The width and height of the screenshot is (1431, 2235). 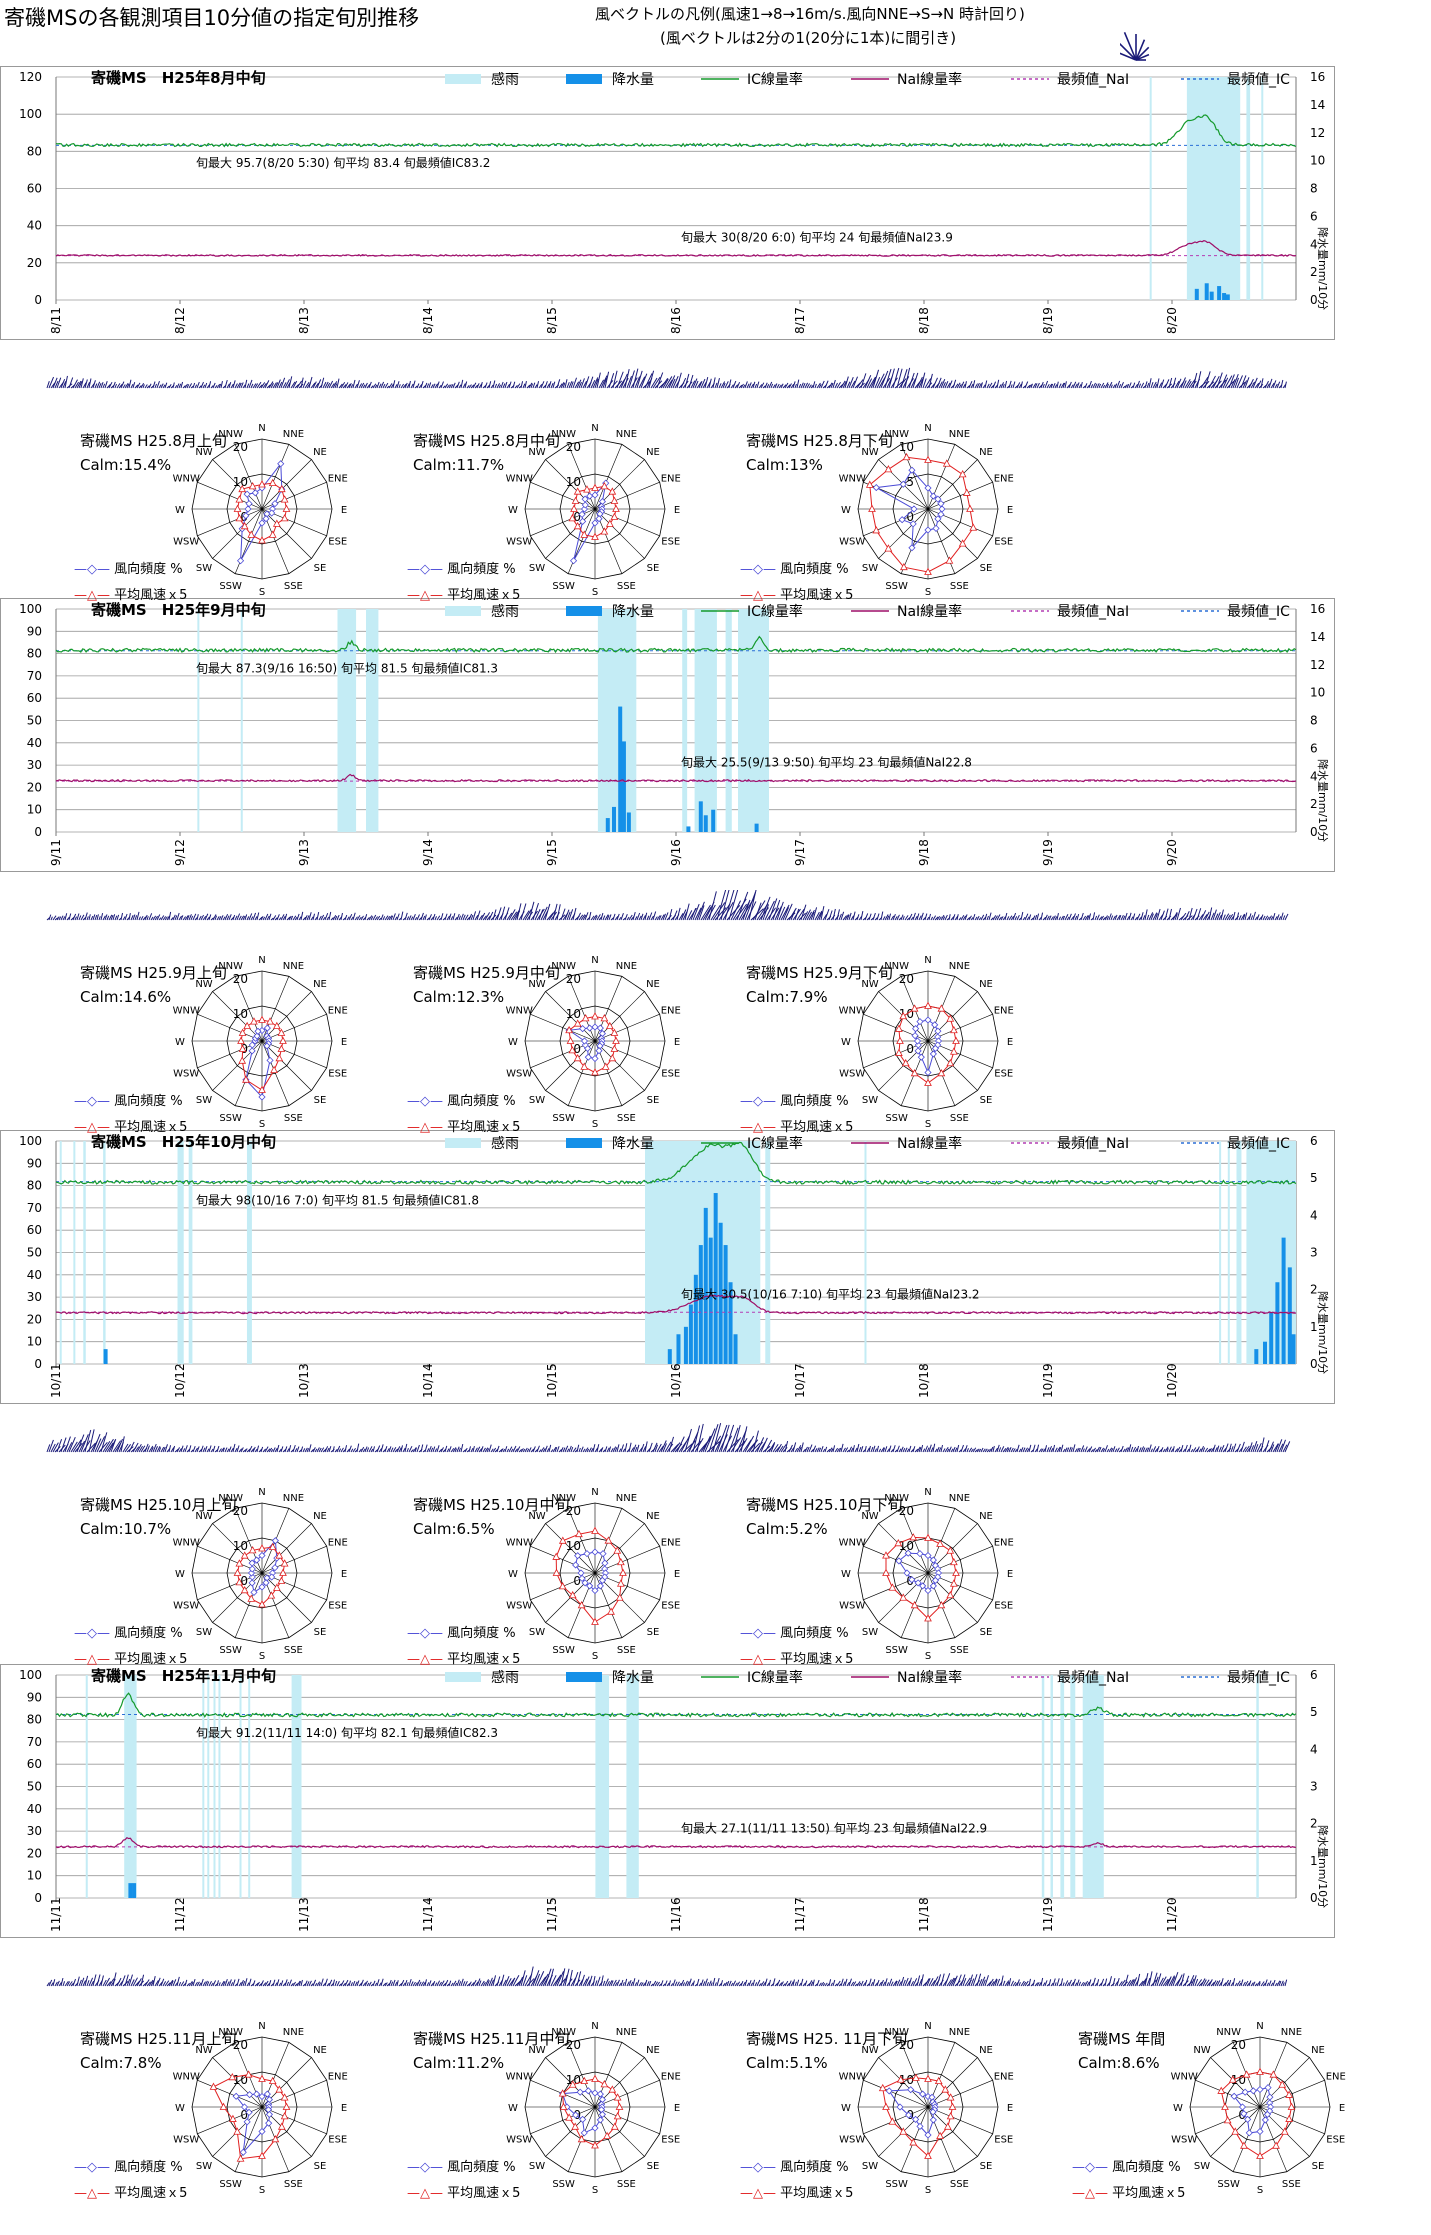 I want to click on rose-direction-label: WNW, so click(x=852, y=2077).